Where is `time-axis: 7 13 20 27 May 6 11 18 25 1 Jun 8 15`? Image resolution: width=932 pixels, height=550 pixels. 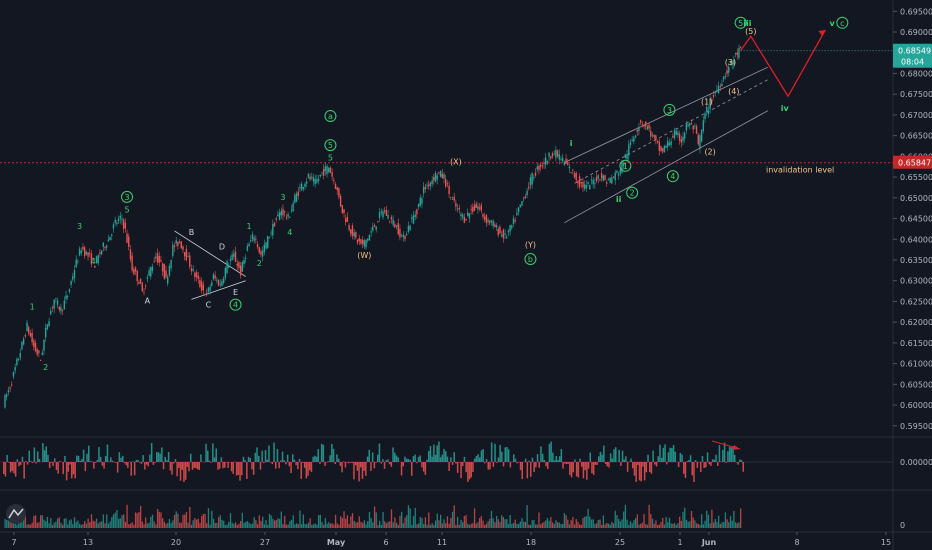 time-axis: 7 13 20 27 May 6 11 18 25 1 Jun 8 15 is located at coordinates (451, 539).